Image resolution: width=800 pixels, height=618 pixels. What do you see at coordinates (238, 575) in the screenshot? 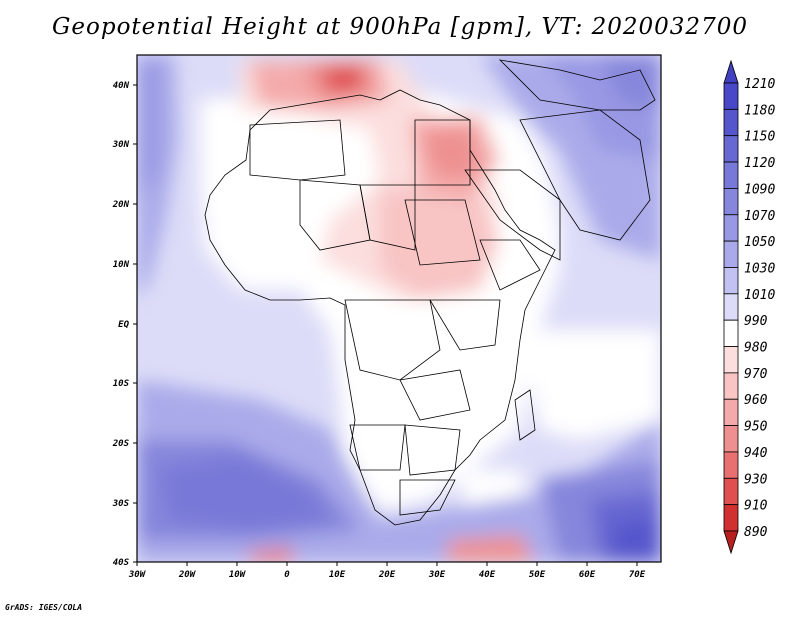
I see `lon-label: 10W` at bounding box center [238, 575].